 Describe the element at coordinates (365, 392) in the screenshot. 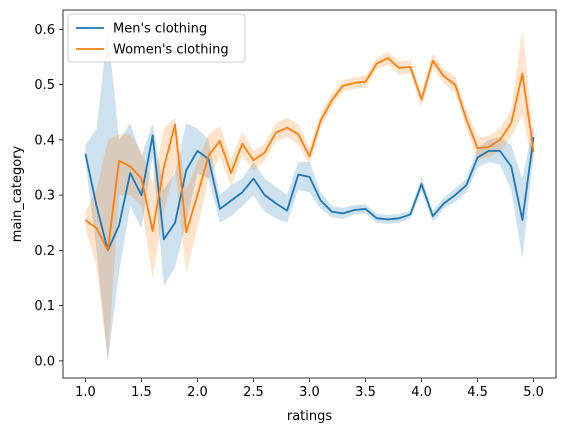

I see `x-tick-label: 3.5` at that location.